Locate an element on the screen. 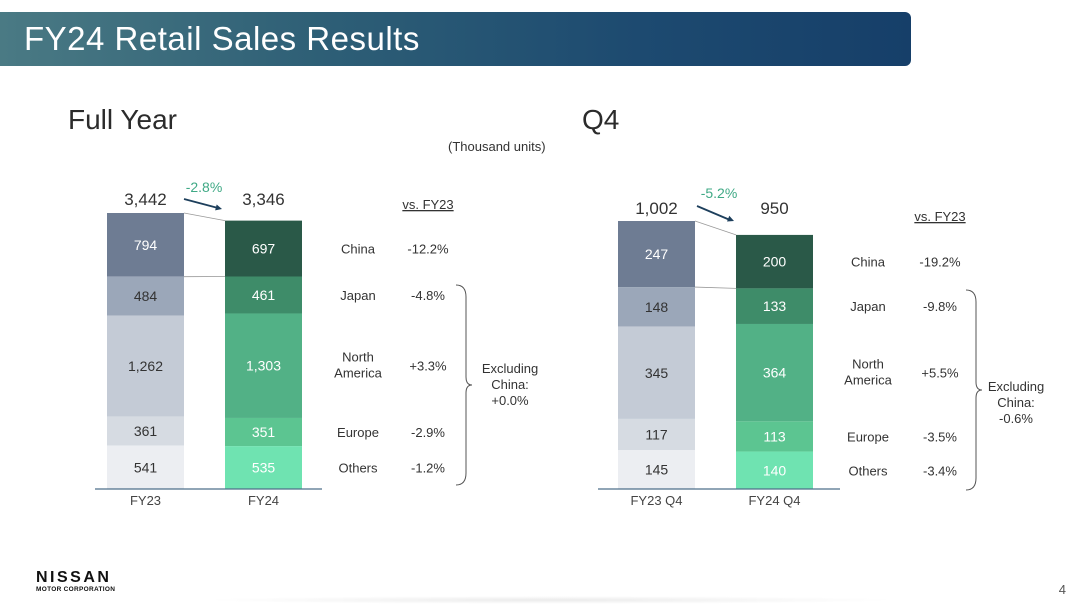 The image size is (1080, 604). logo-sub-text: MOTOR CORPORATION is located at coordinates (76, 589).